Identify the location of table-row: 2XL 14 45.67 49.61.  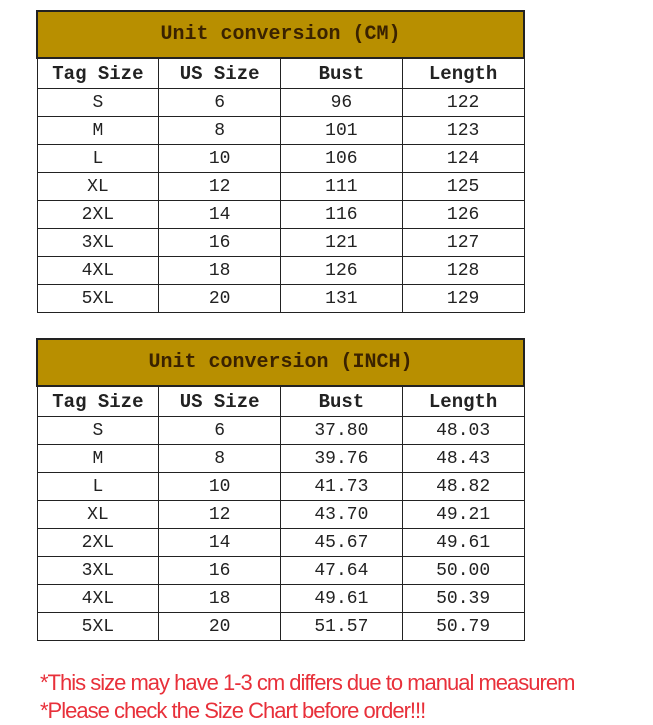
(280, 542).